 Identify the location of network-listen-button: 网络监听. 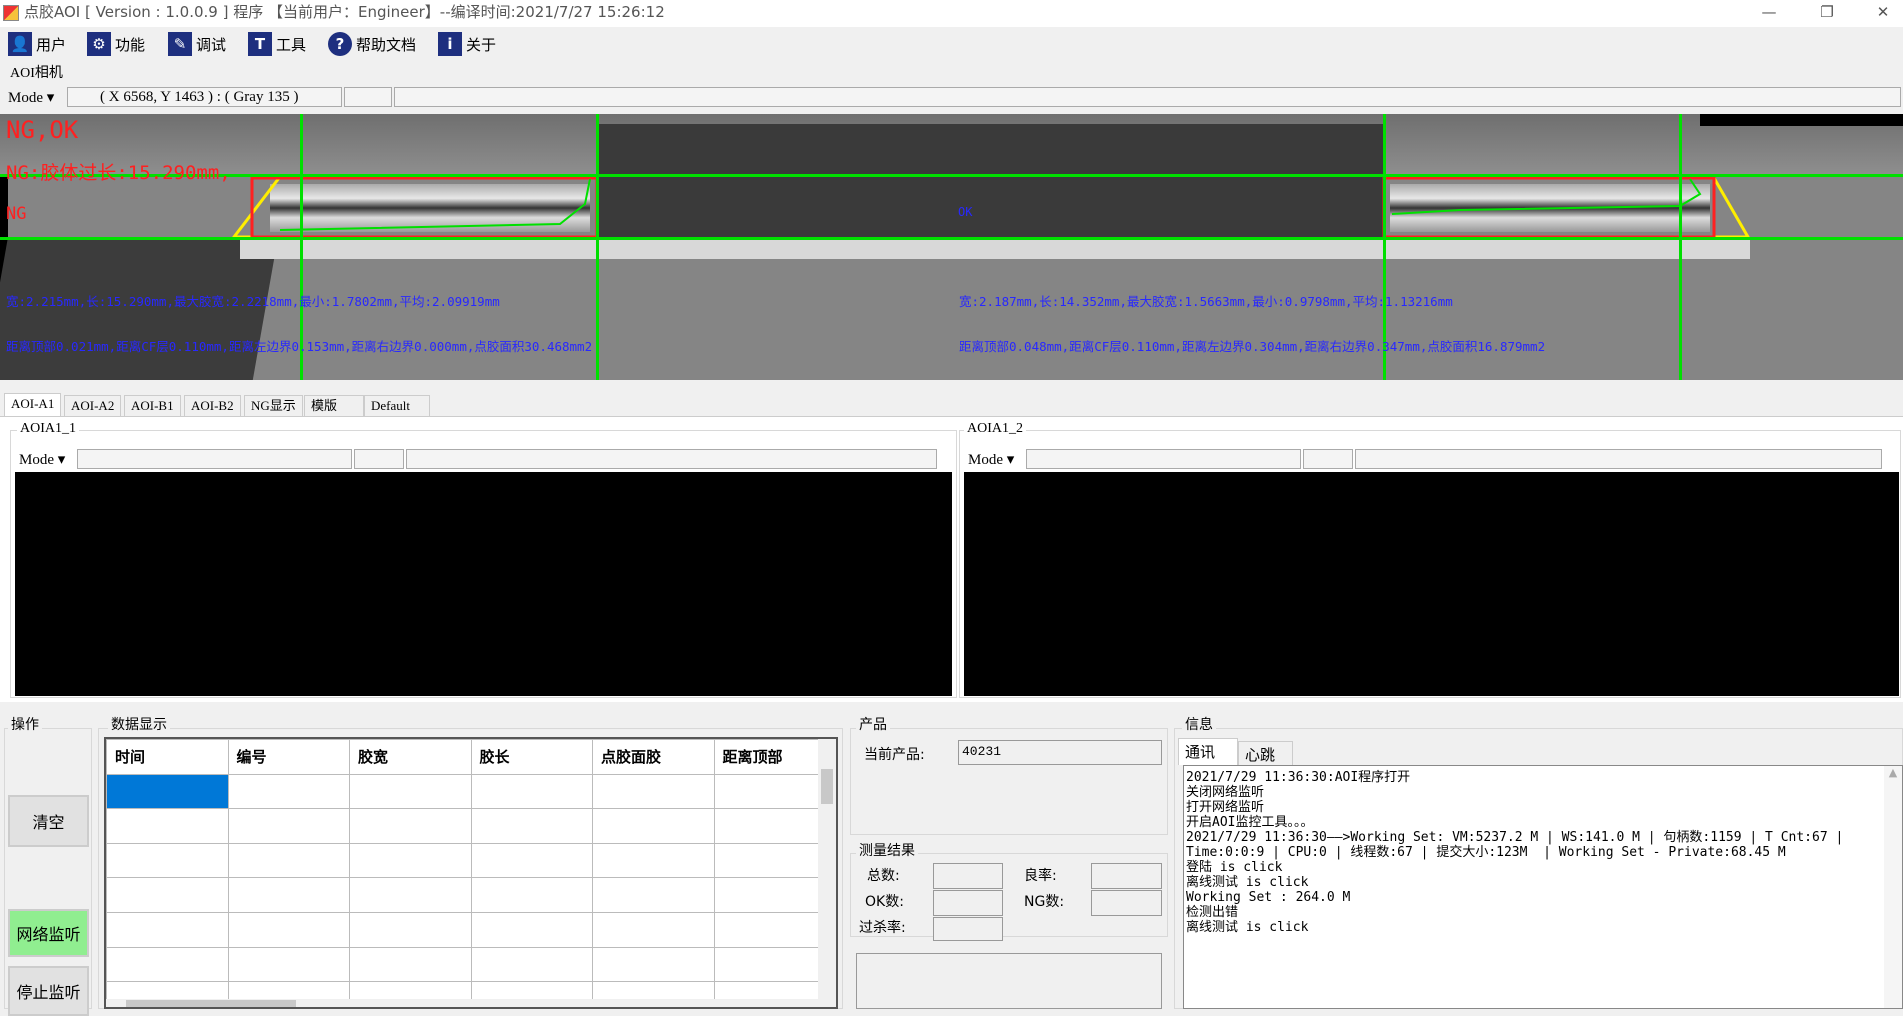
(48, 933).